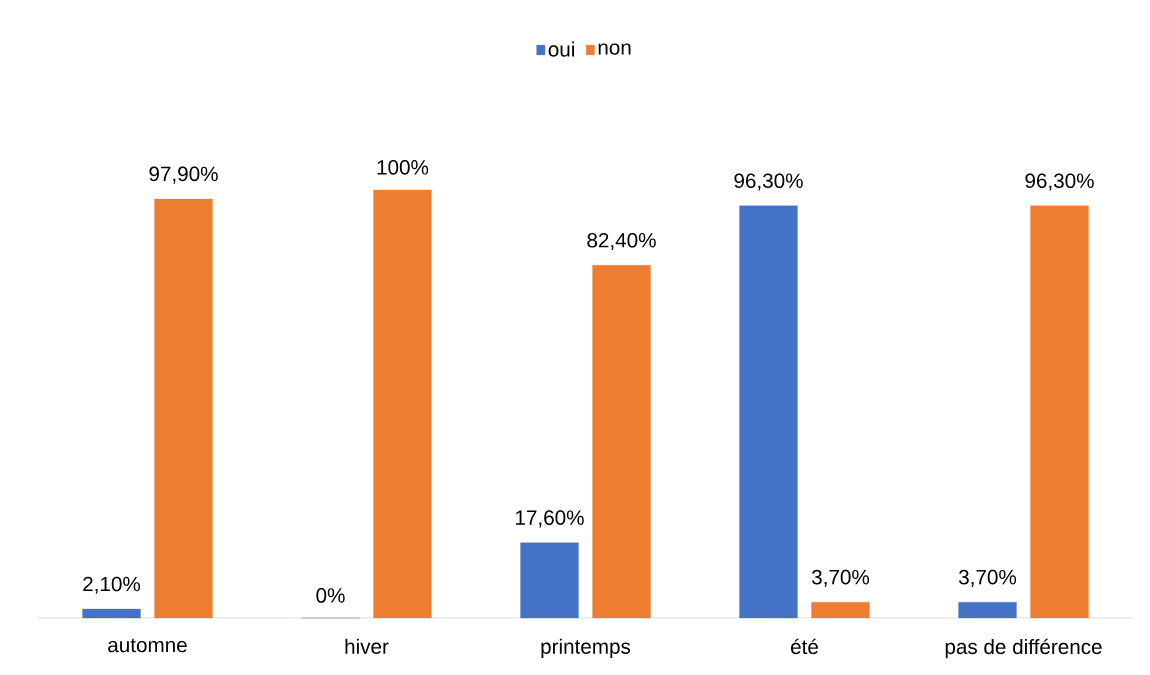 This screenshot has height=675, width=1150. Describe the element at coordinates (614, 49) in the screenshot. I see `legend-label: non` at that location.